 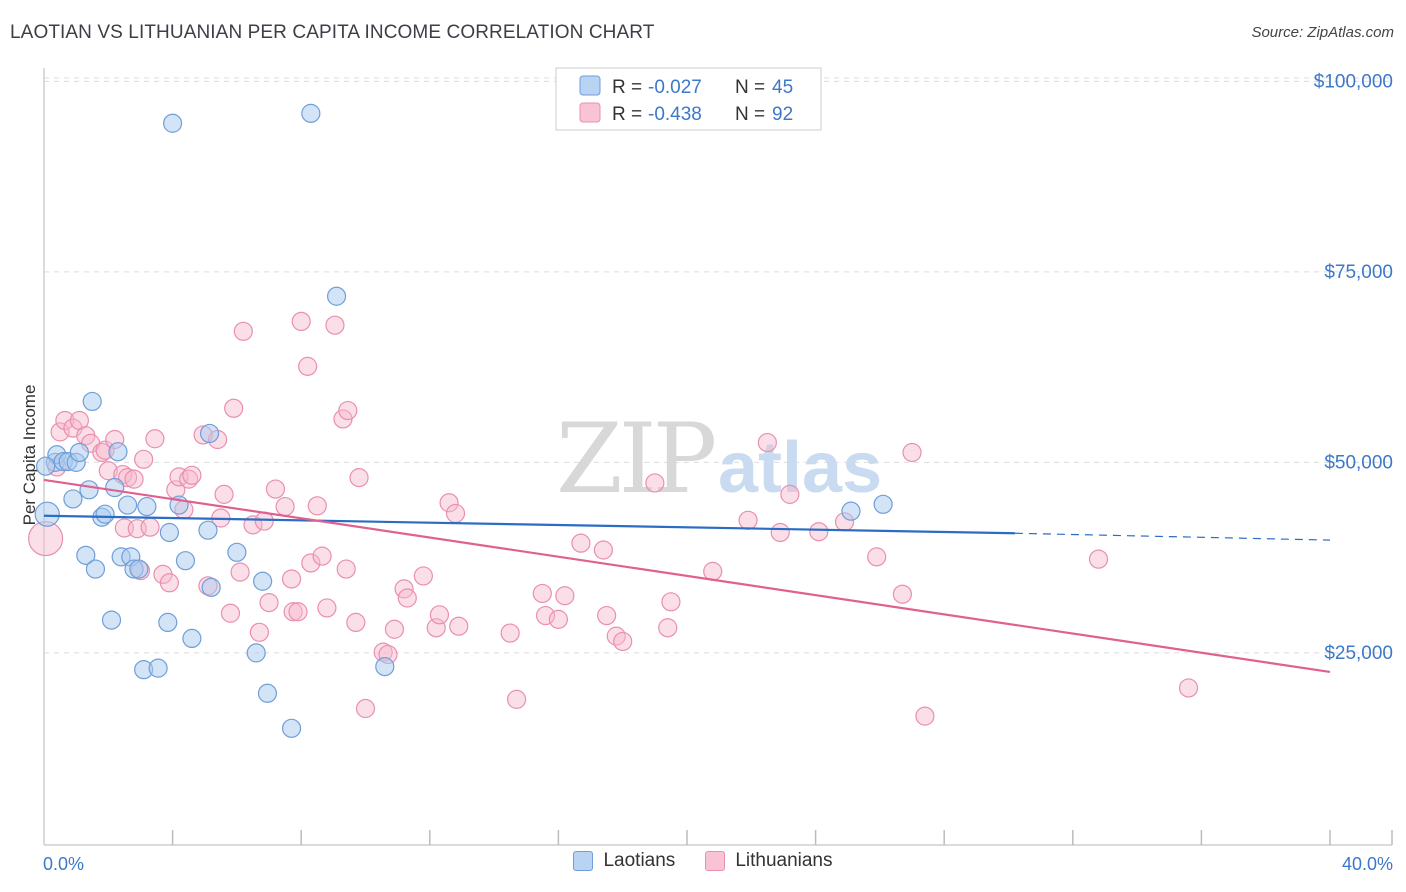 I want to click on bottom-legend-laotians: Laotians, so click(x=624, y=861).